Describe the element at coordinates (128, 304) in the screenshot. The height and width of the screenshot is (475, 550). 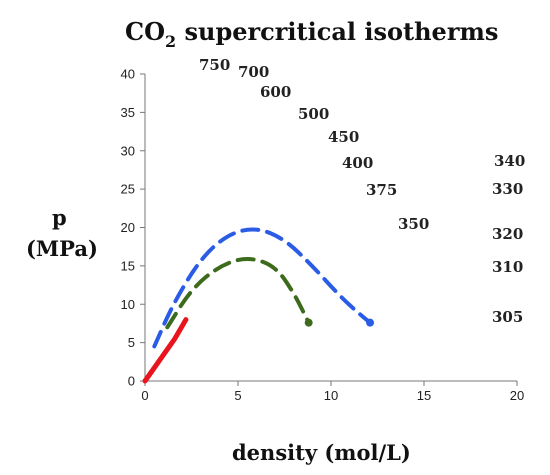
I see `y-tick-label: 10` at that location.